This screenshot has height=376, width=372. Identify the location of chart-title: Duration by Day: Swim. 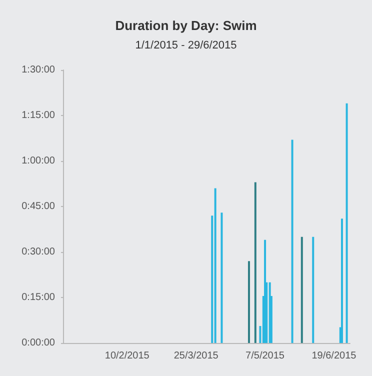
(186, 25).